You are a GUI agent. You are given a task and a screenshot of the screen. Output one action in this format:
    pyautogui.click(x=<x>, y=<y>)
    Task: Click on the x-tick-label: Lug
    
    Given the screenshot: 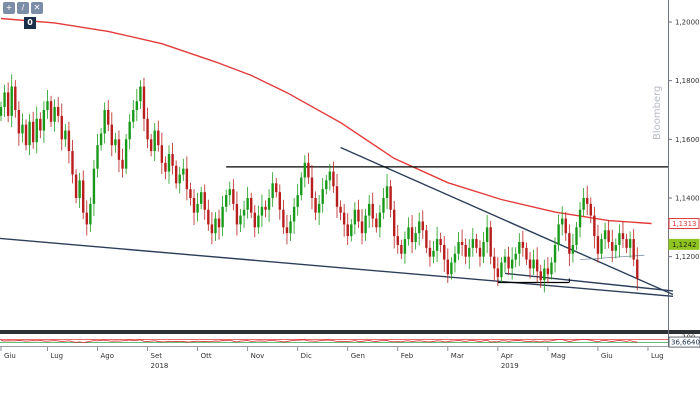 What is the action you would take?
    pyautogui.click(x=657, y=356)
    